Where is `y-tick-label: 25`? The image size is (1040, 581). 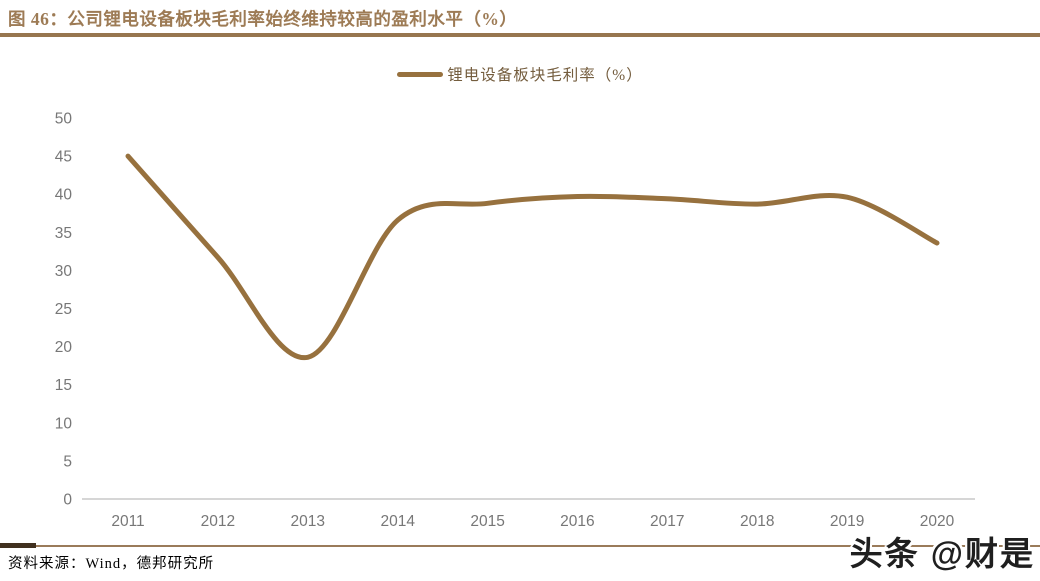 y-tick-label: 25 is located at coordinates (63, 309).